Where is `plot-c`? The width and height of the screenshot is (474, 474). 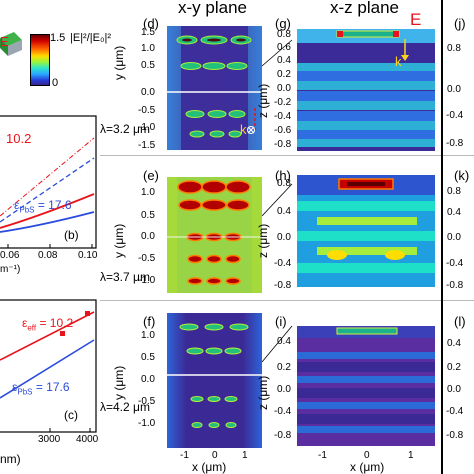
plot-c is located at coordinates (48, 366).